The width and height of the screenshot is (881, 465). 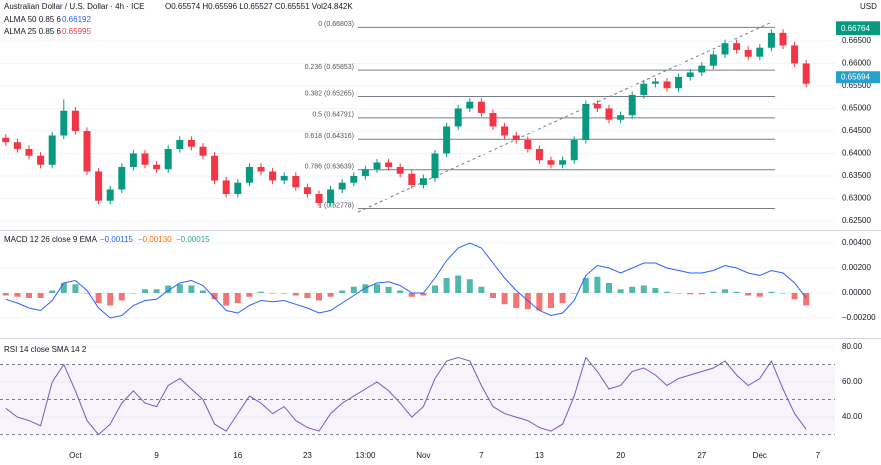 I want to click on price-tag-label: 0.66764, so click(x=855, y=28).